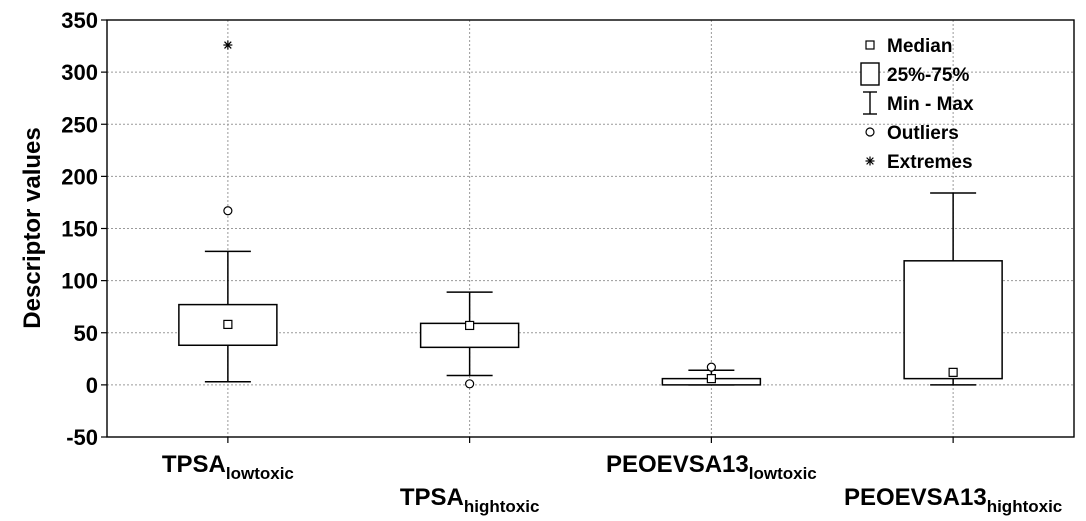  Describe the element at coordinates (928, 75) in the screenshot. I see `legend-label: 25%-75%` at that location.